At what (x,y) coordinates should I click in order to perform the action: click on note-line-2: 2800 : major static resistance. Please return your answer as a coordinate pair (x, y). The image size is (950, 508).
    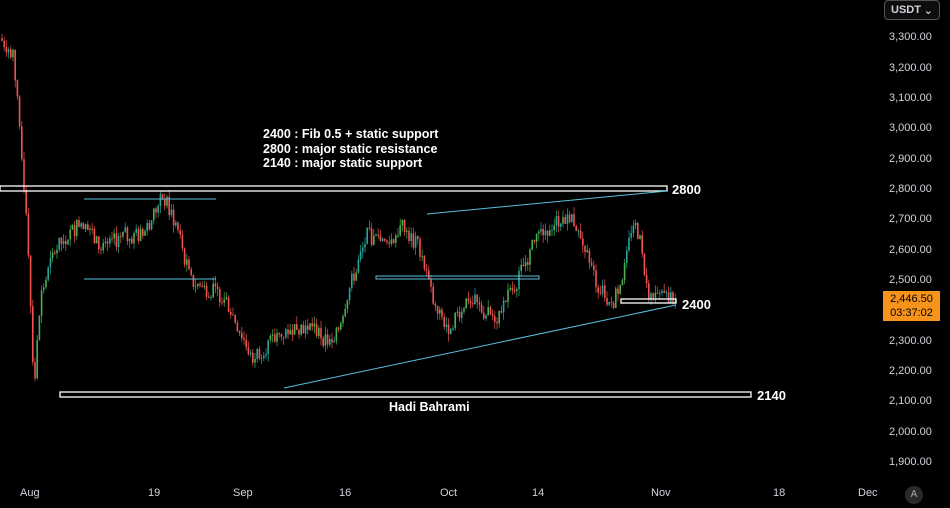
    Looking at the image, I should click on (350, 148).